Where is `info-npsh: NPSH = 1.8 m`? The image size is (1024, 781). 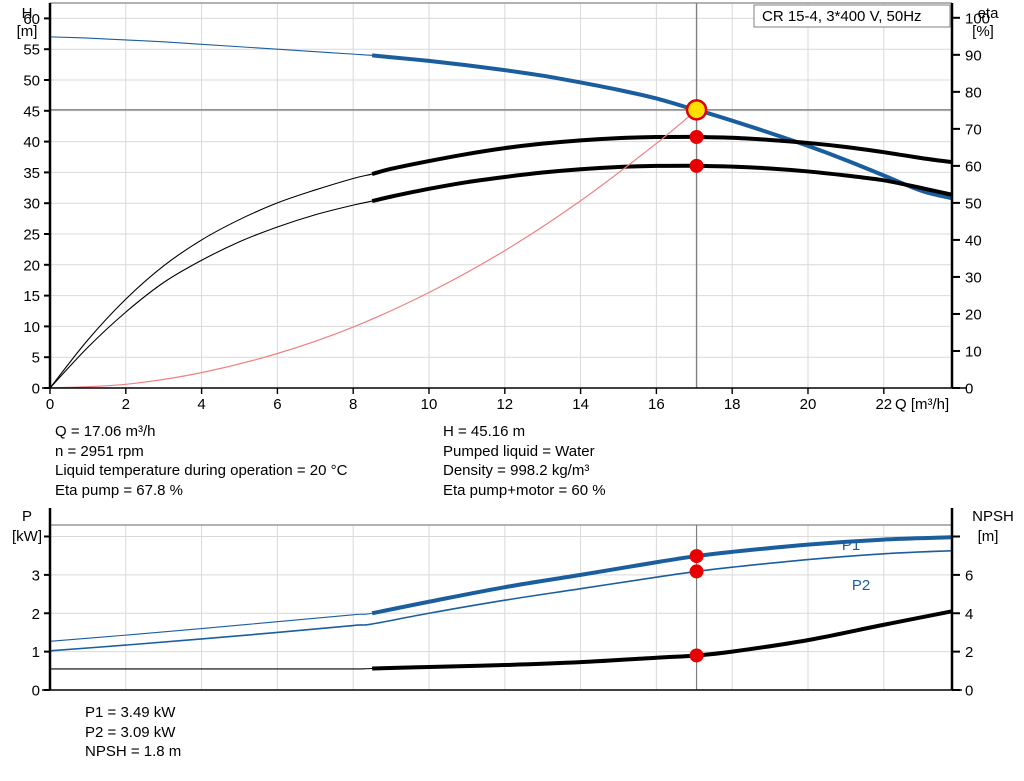
info-npsh: NPSH = 1.8 m is located at coordinates (133, 751).